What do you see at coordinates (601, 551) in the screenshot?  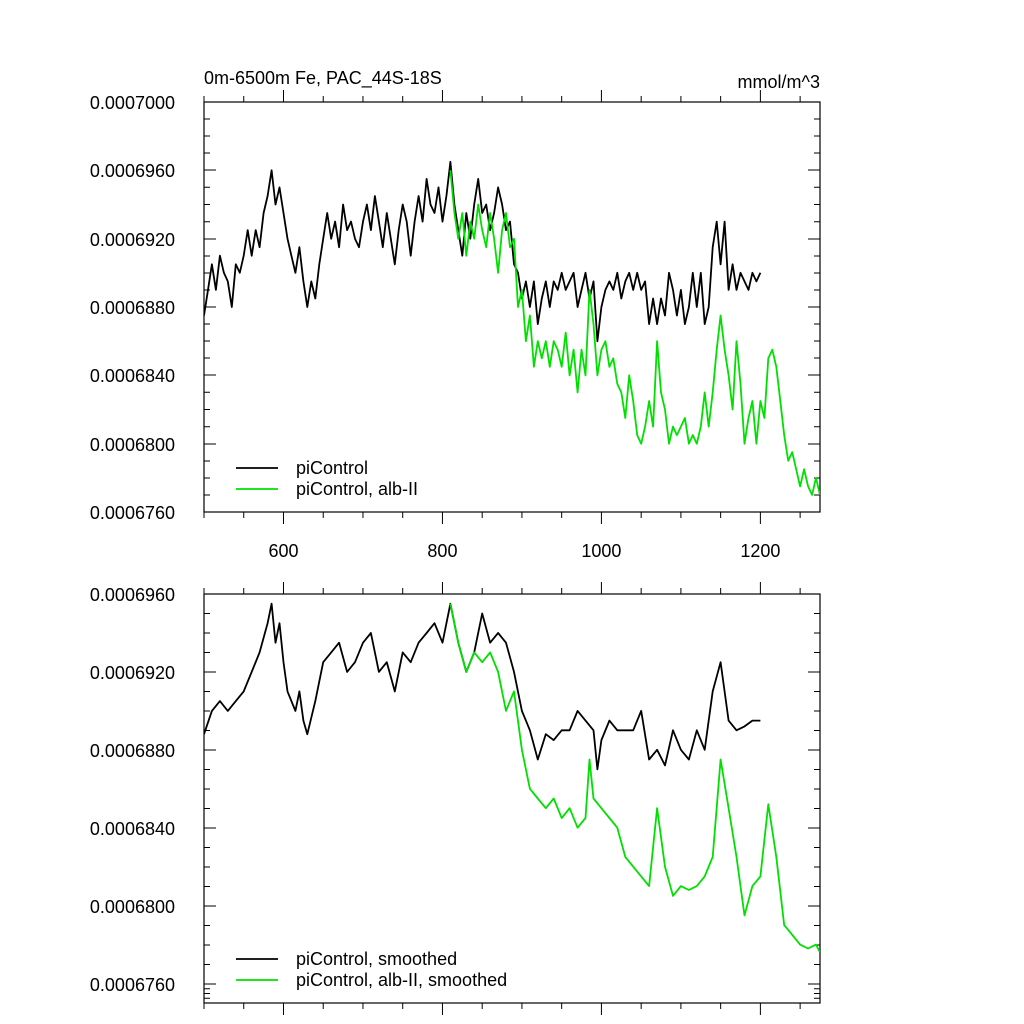 I see `x-tick-label: 1000` at bounding box center [601, 551].